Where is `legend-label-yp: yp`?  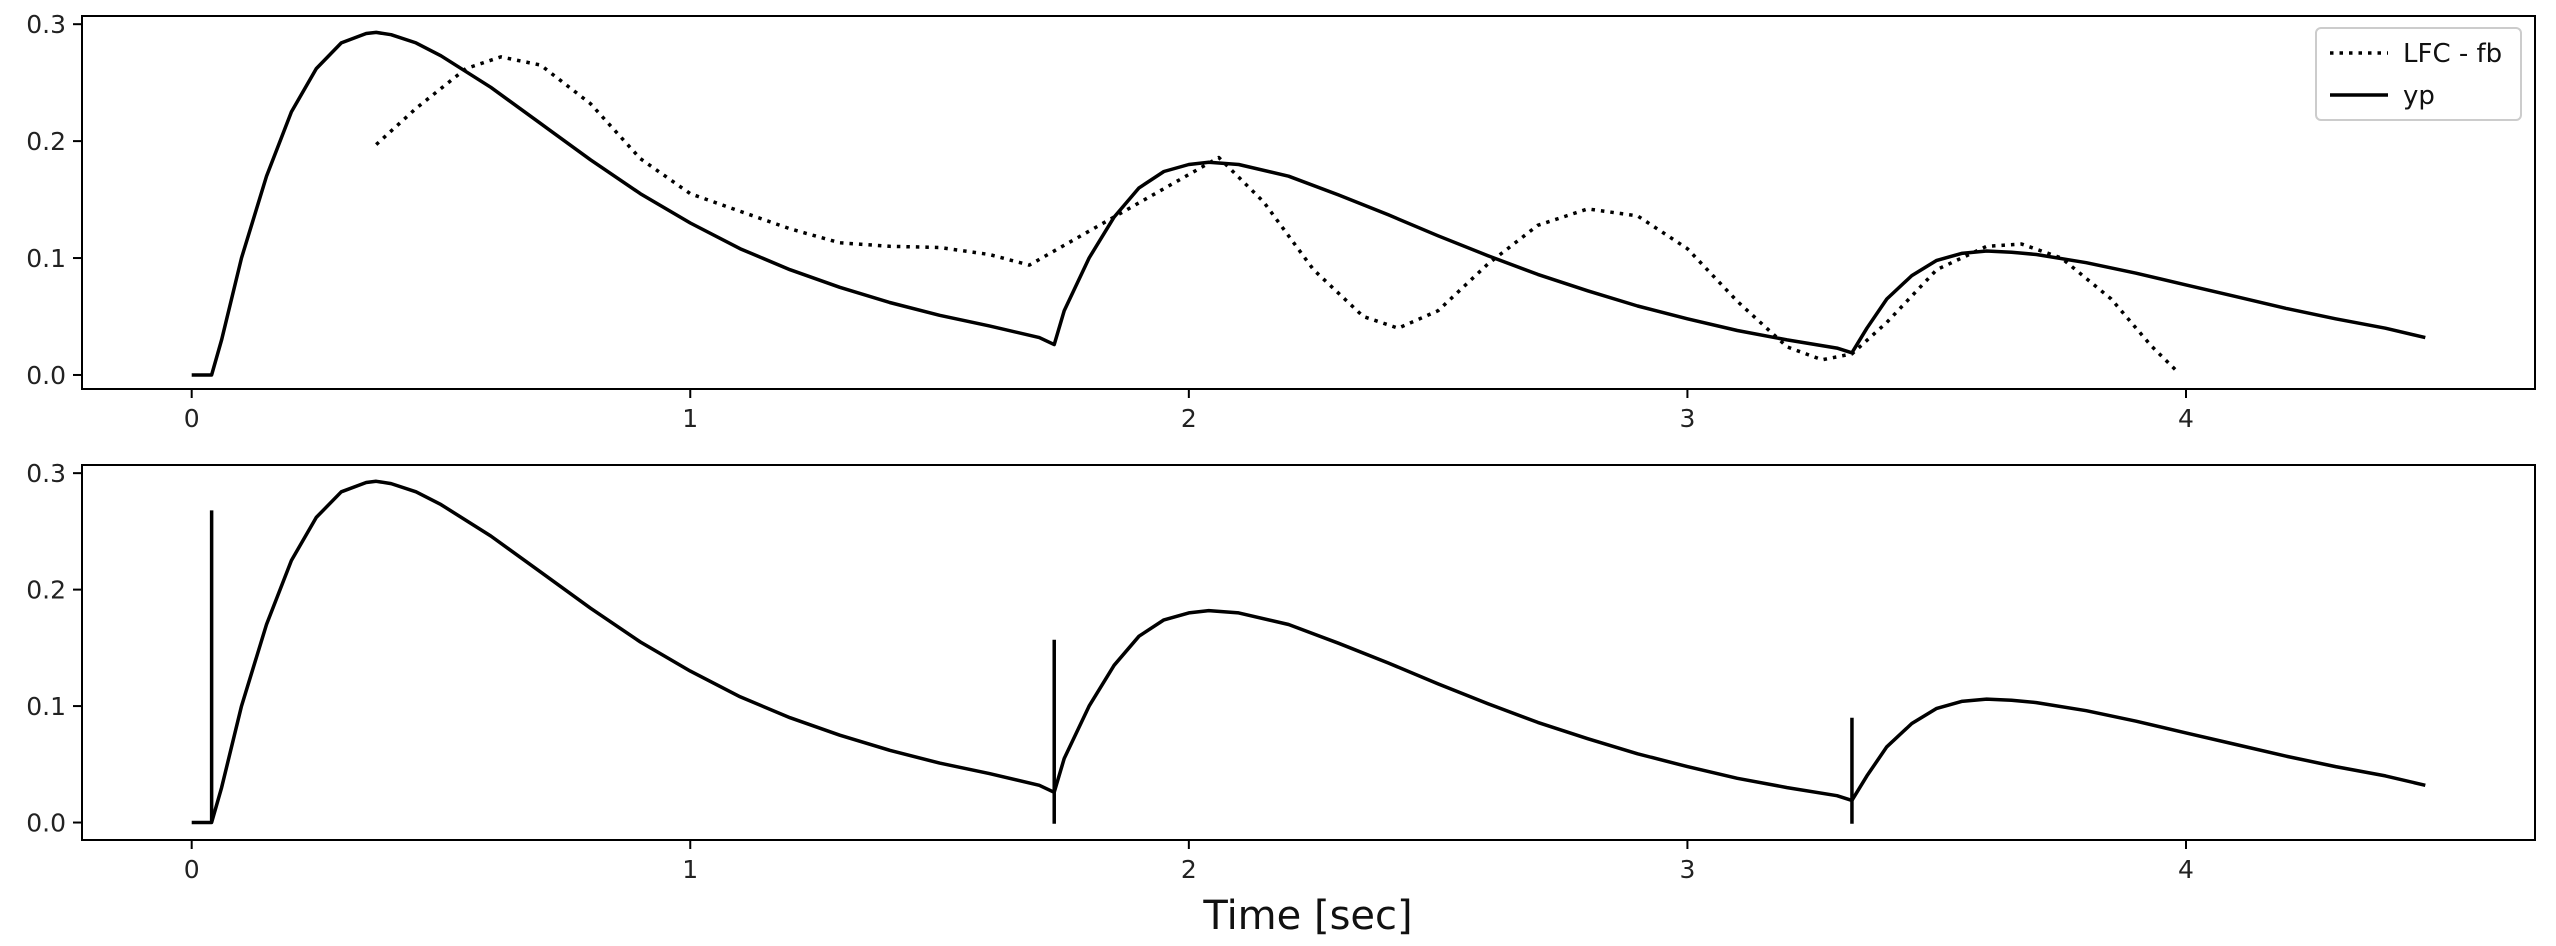 legend-label-yp: yp is located at coordinates (2419, 96).